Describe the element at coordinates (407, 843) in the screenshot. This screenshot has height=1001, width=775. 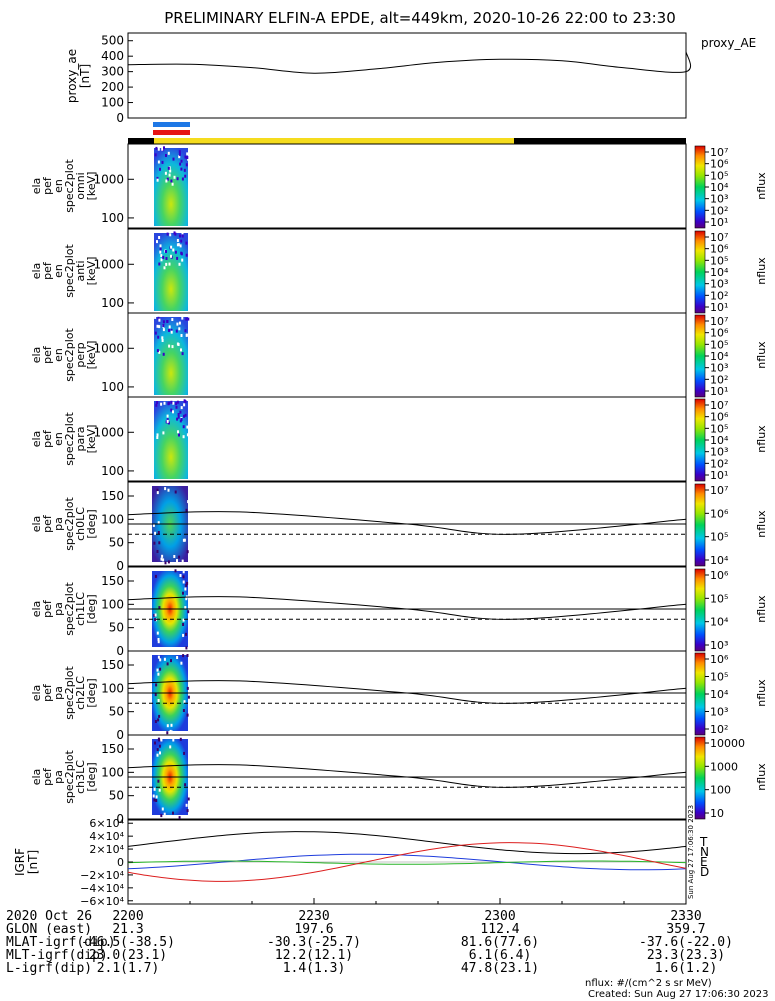
I see `igrf-T-line` at that location.